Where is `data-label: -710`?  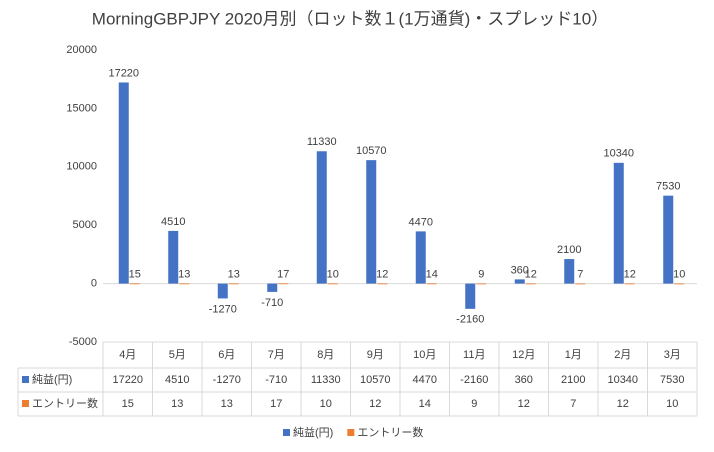
data-label: -710 is located at coordinates (272, 303).